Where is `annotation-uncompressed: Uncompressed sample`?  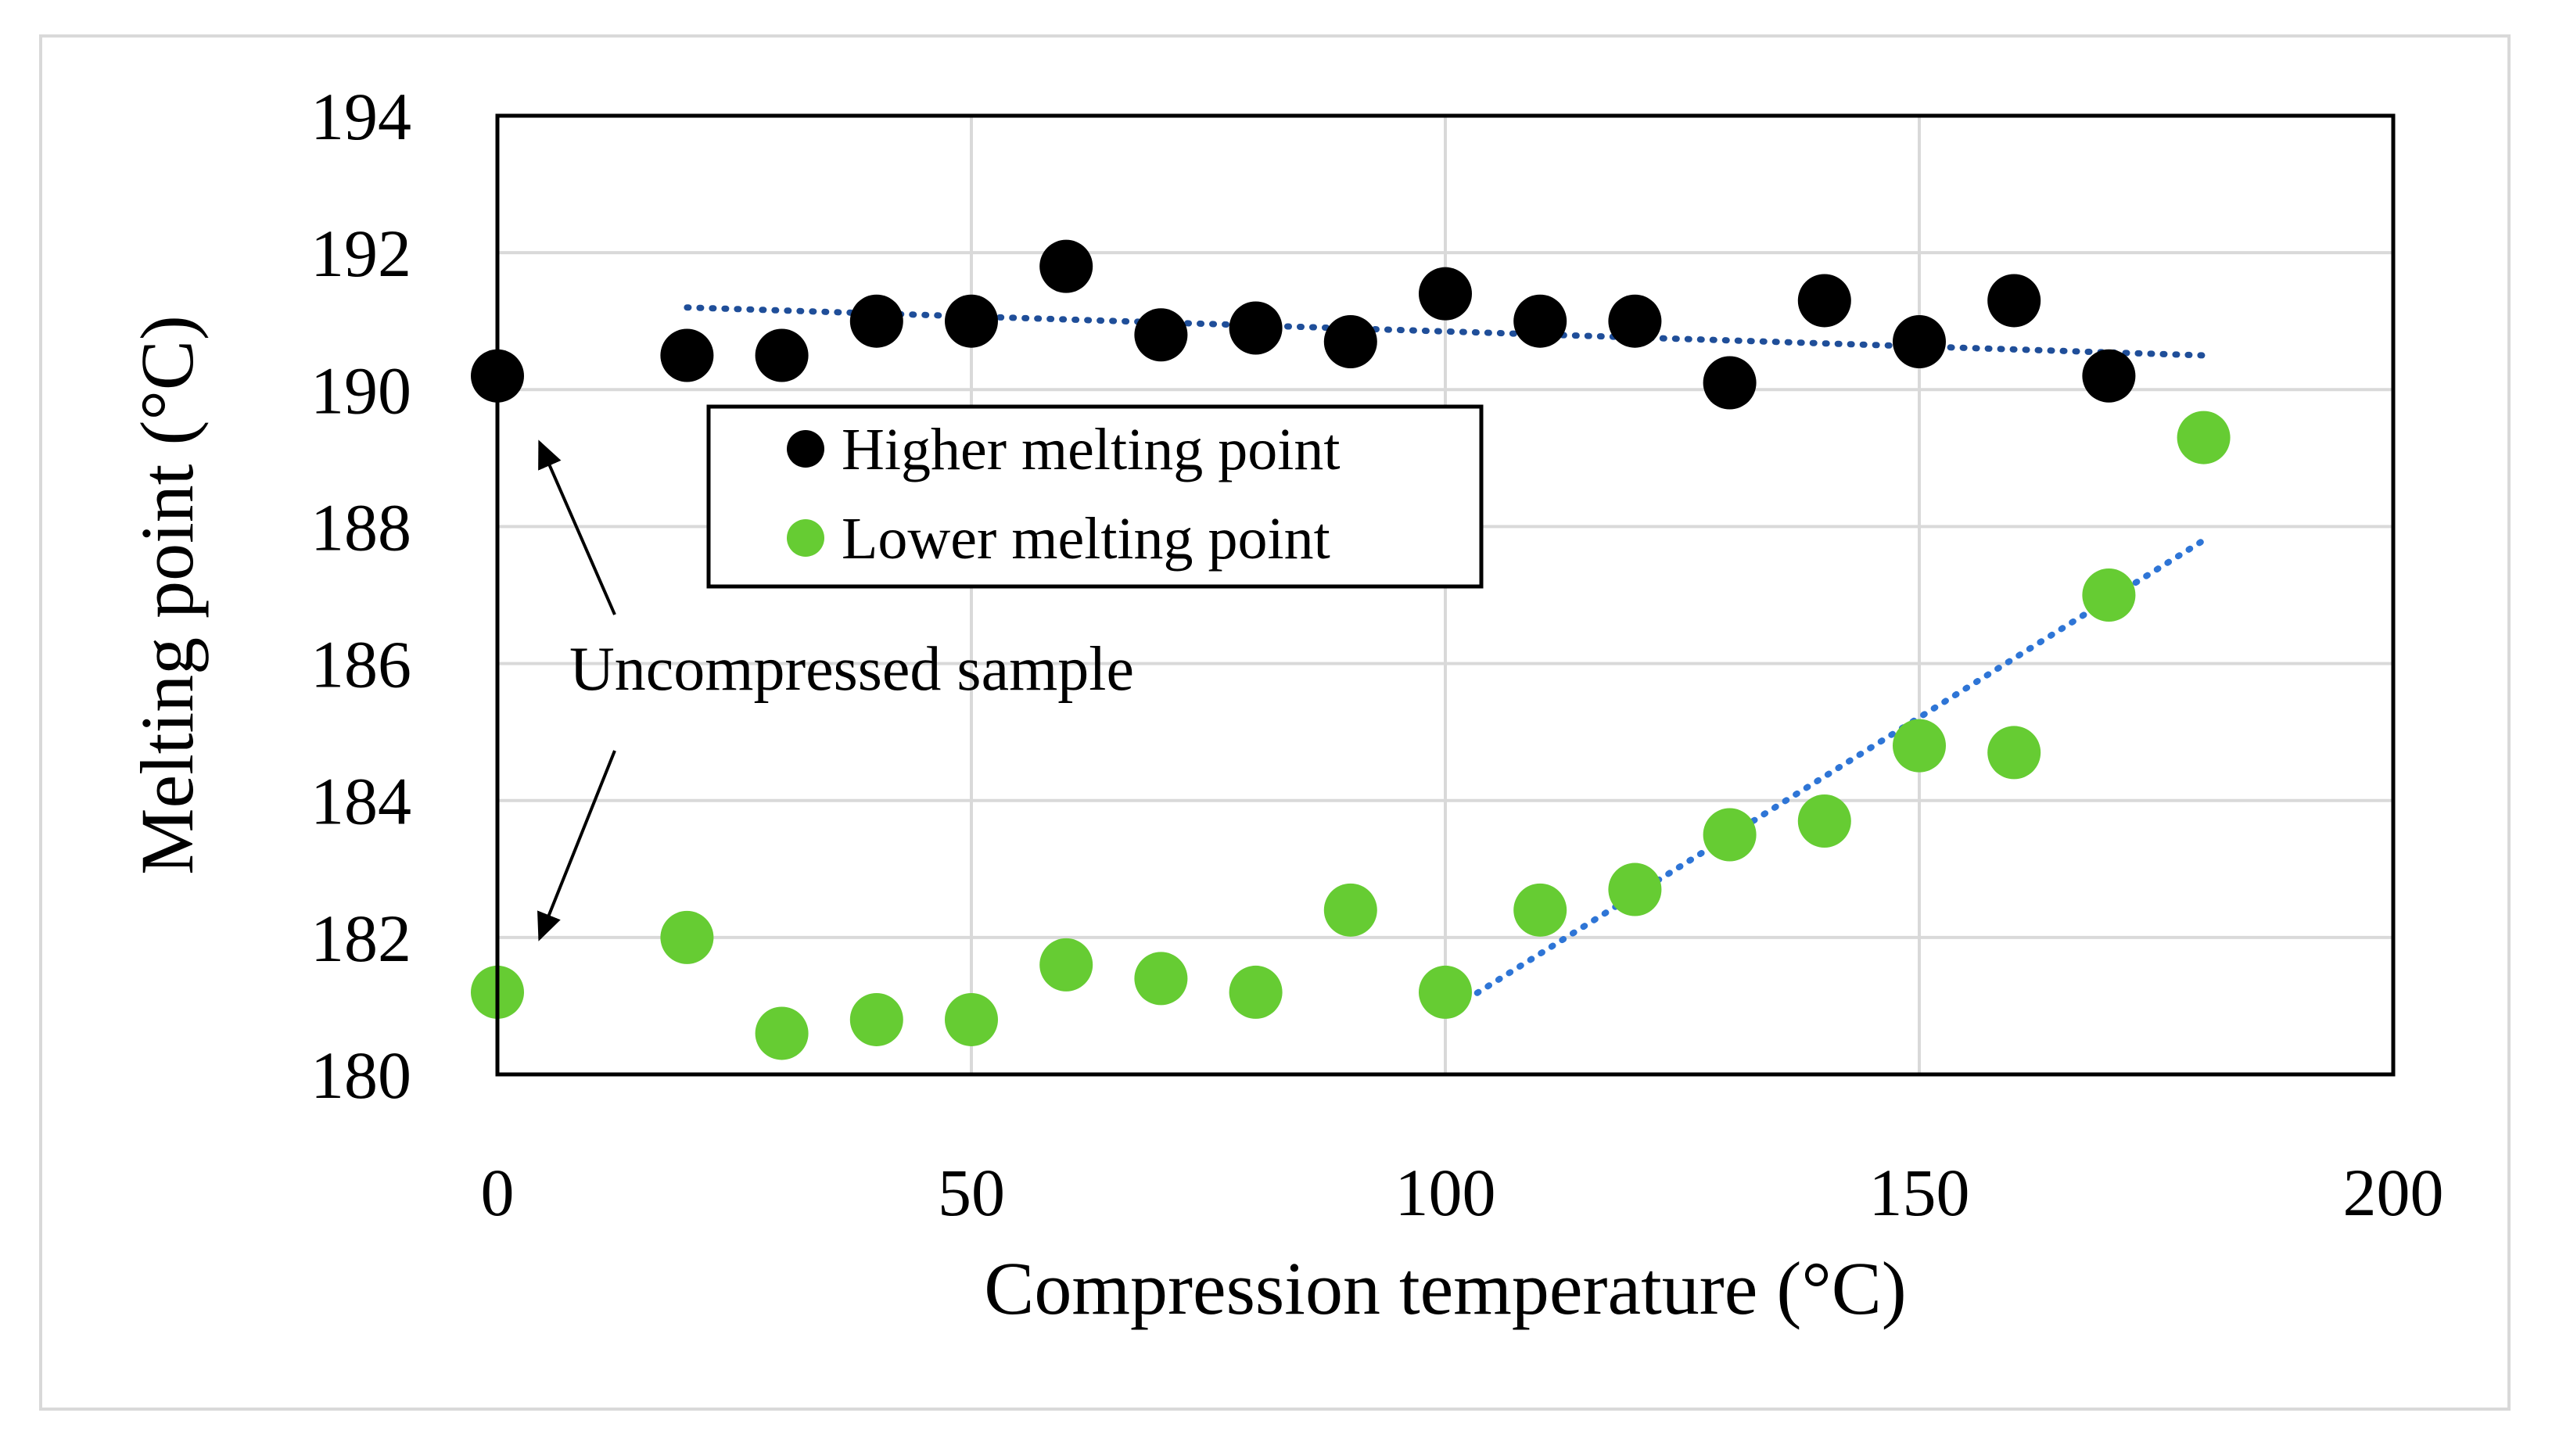 annotation-uncompressed: Uncompressed sample is located at coordinates (835, 690).